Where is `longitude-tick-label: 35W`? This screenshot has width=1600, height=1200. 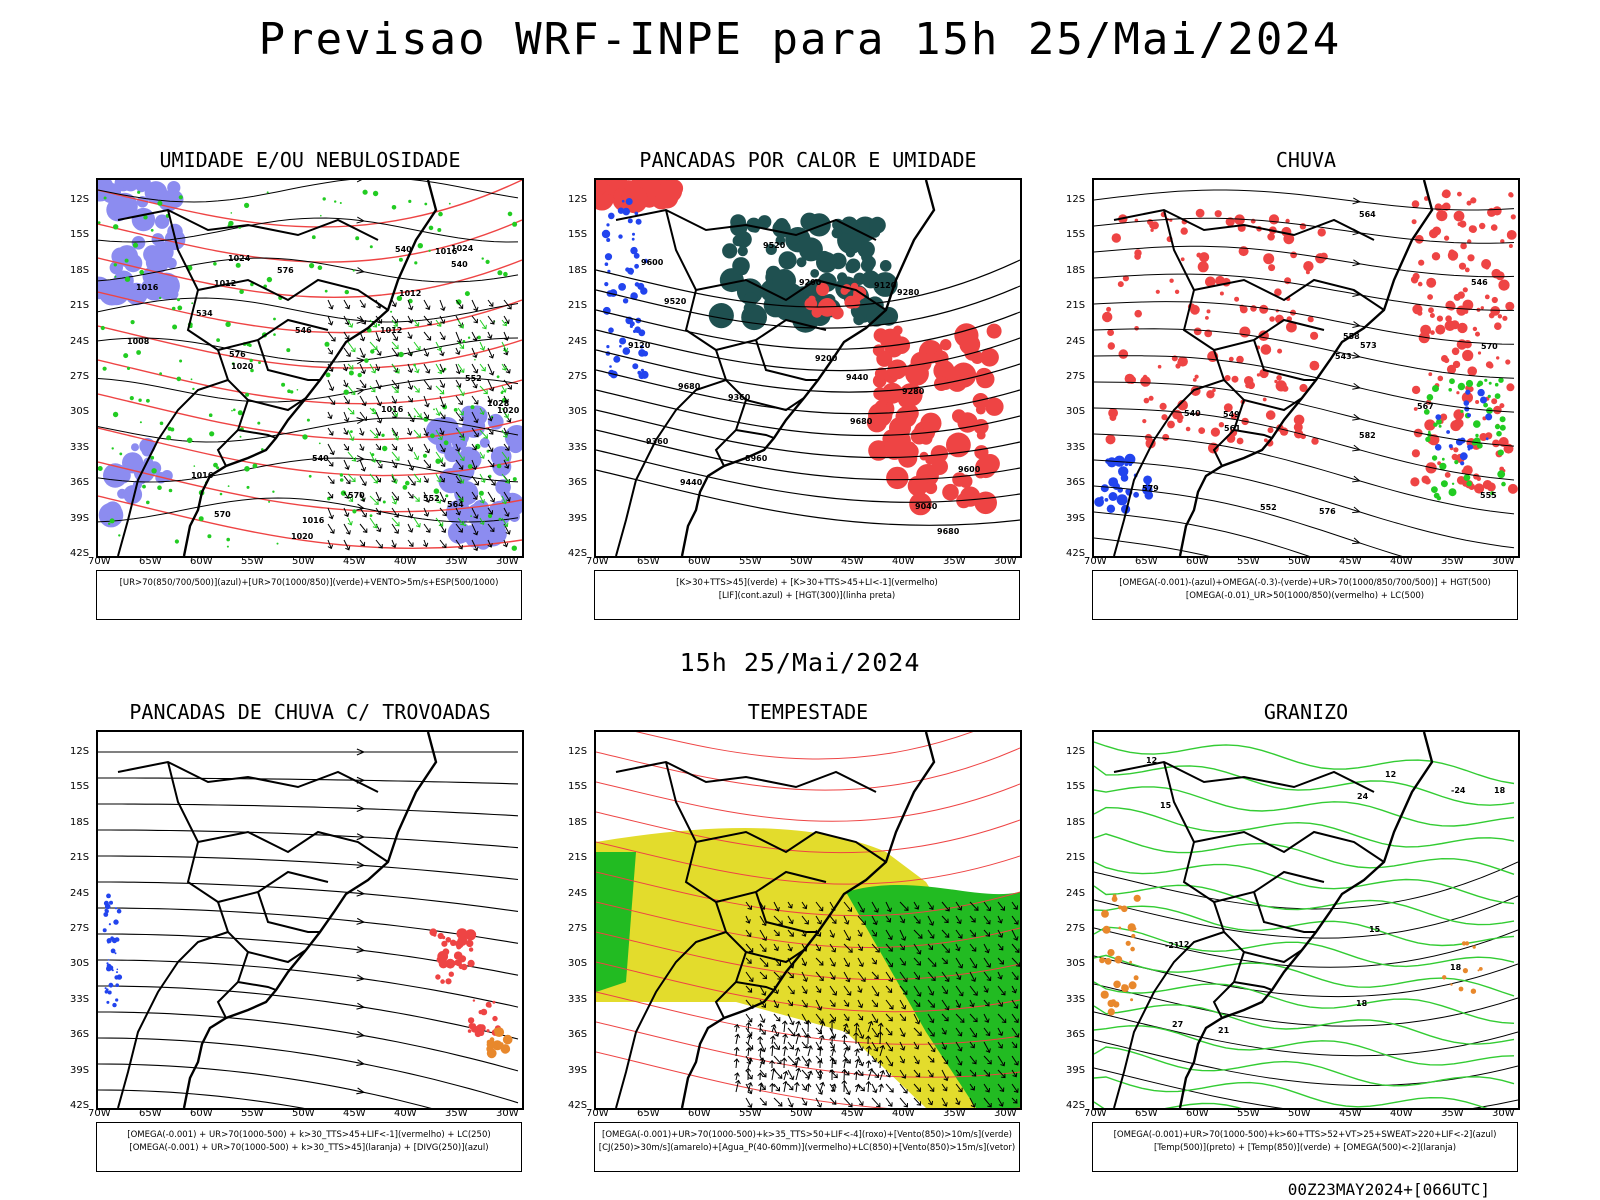 longitude-tick-label: 35W is located at coordinates (954, 561).